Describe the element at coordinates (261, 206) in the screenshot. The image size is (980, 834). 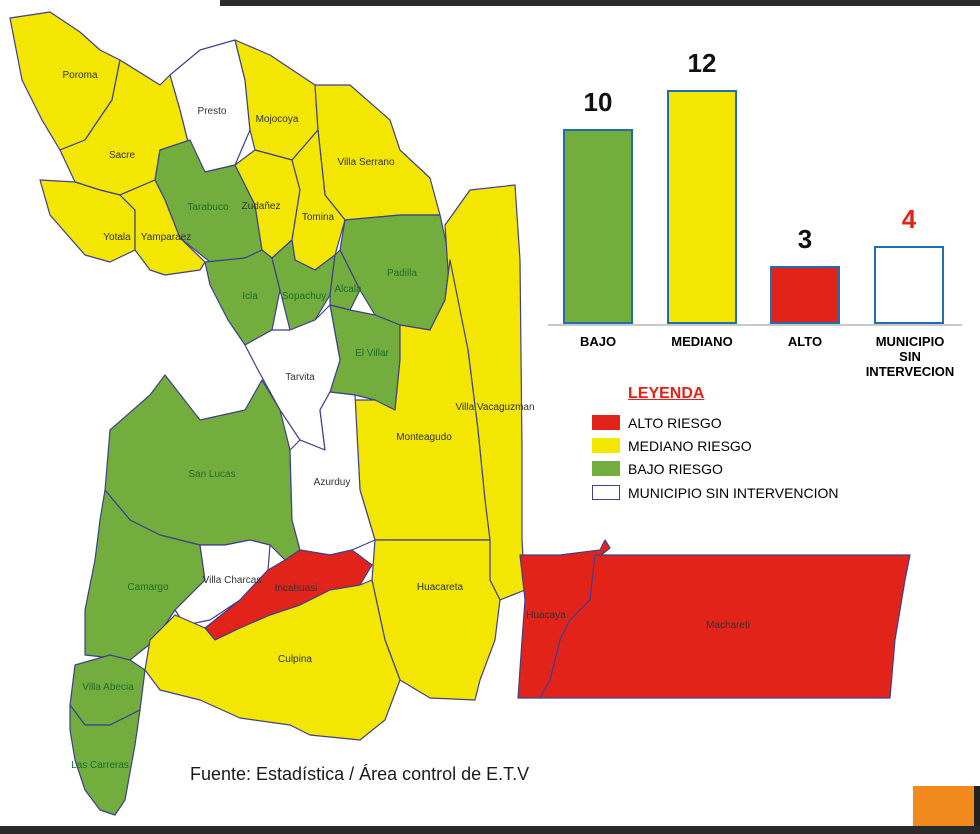
I see `label-zuda-ez: Zudañez` at that location.